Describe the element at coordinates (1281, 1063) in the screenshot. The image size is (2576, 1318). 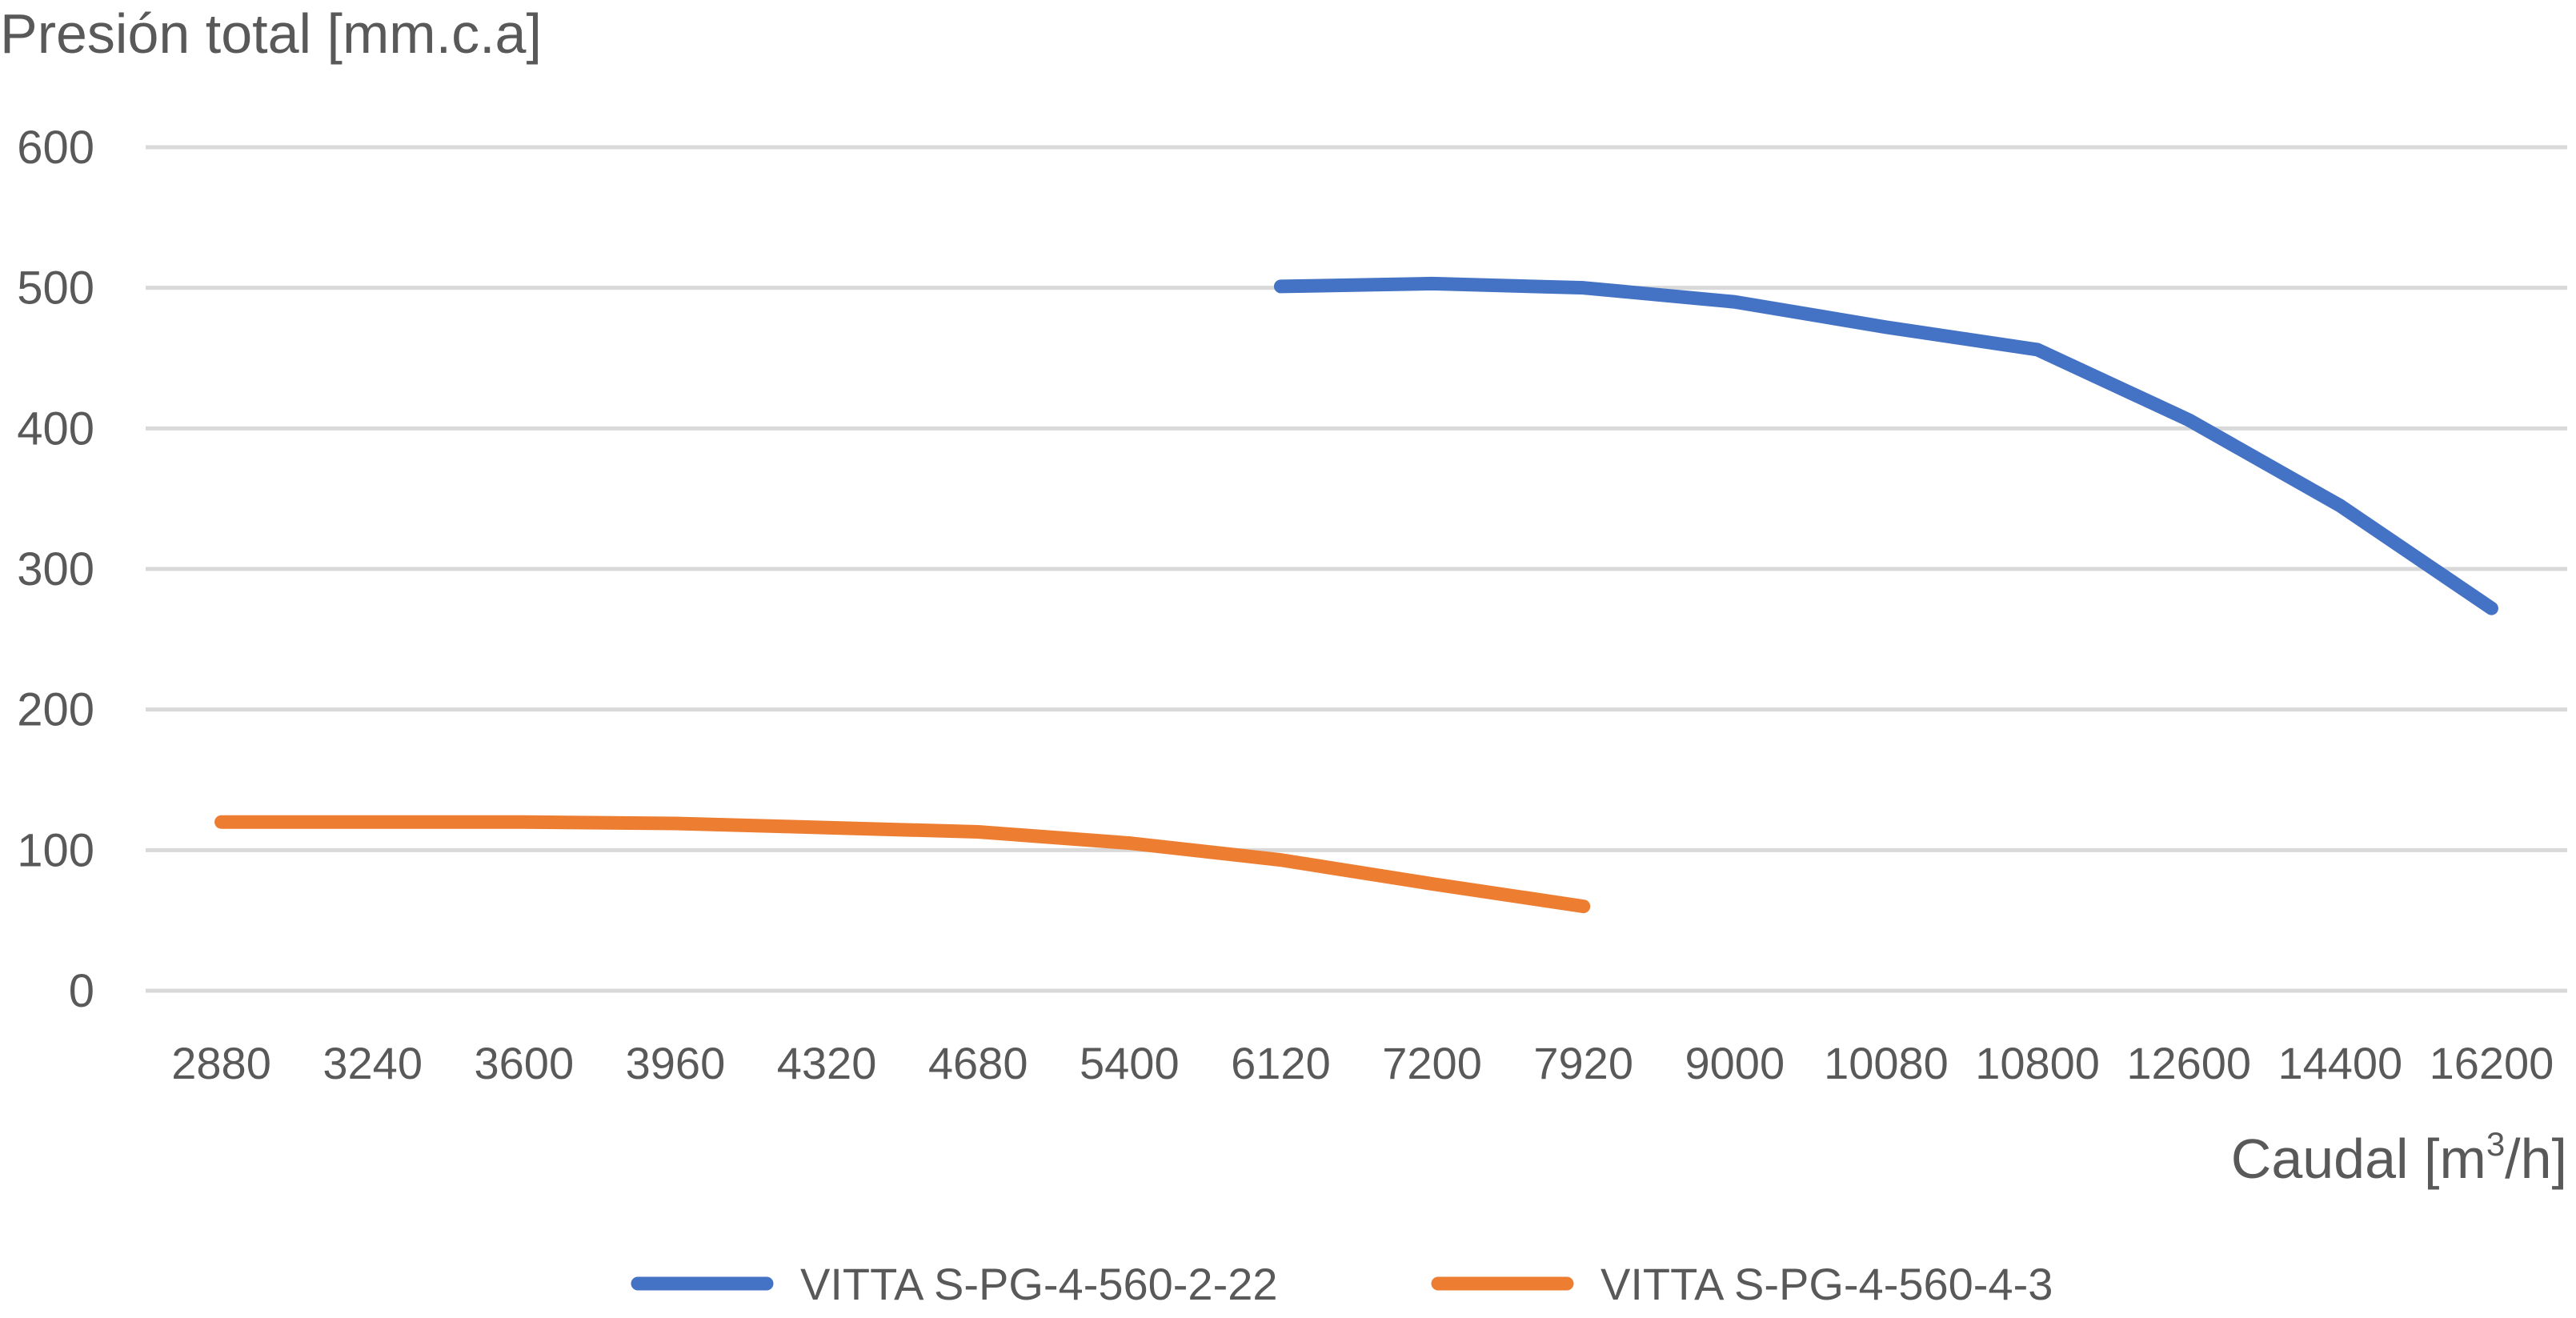
I see `x-tick-label: 6120` at that location.